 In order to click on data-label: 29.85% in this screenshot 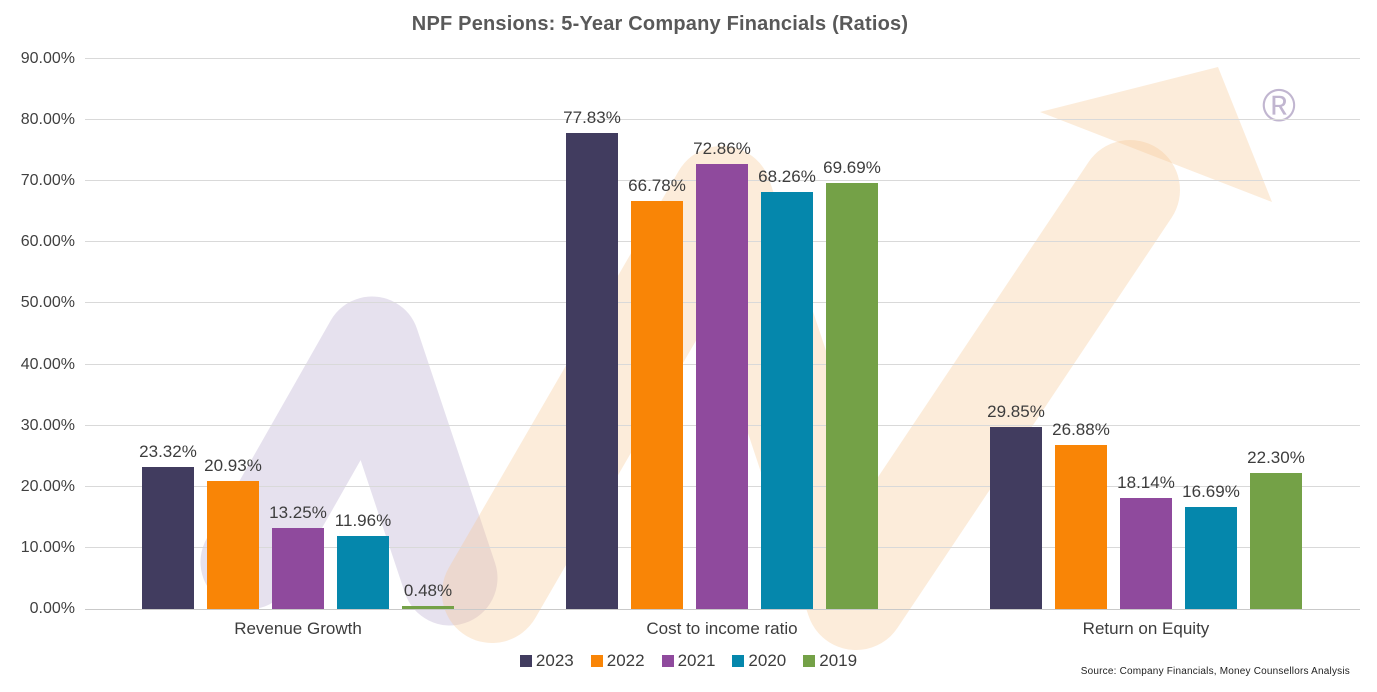, I will do `click(1016, 411)`.